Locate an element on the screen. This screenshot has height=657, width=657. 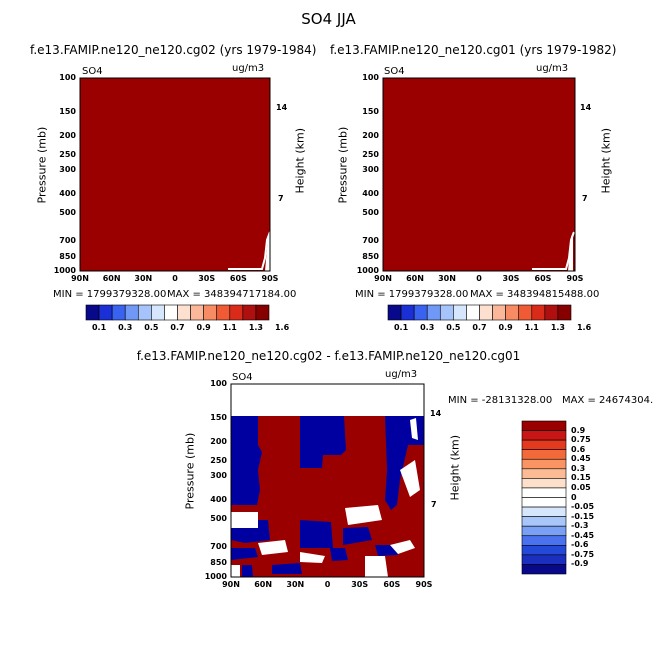
panel3-ytick: 250 is located at coordinates (218, 460).